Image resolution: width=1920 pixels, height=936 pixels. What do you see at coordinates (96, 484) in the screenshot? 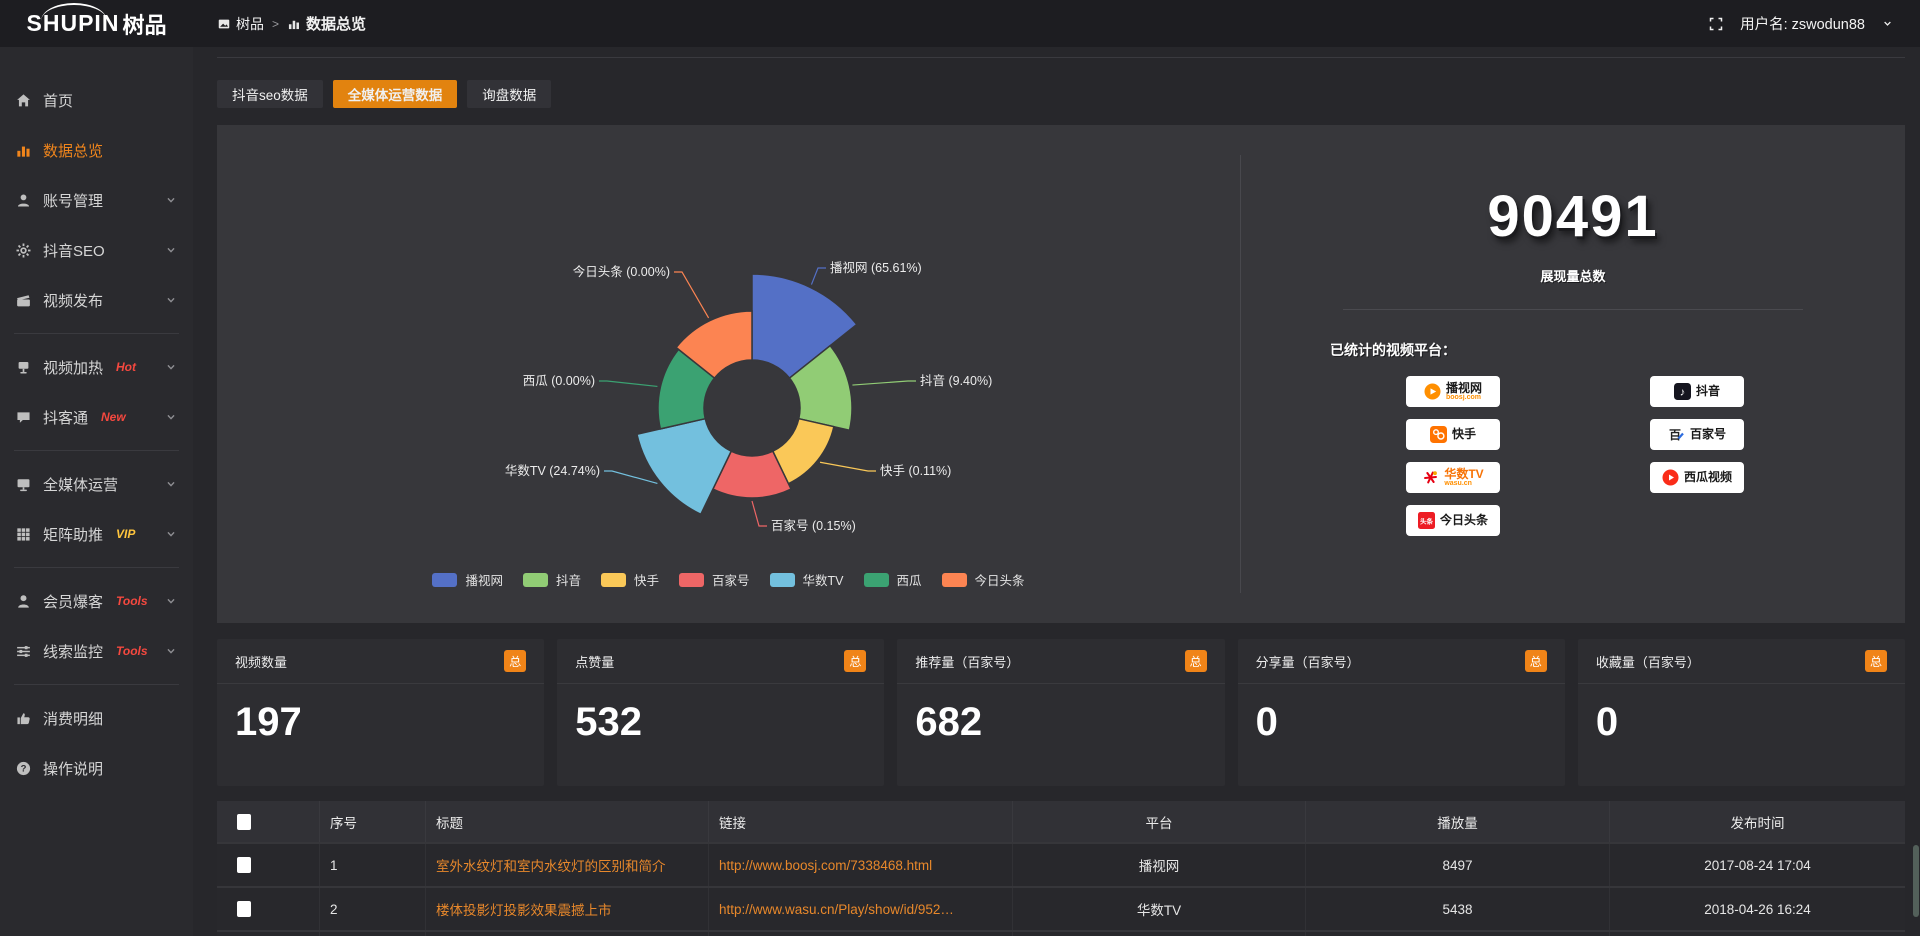
I see `sidebar-item-全媒体运营: 全媒体运营` at bounding box center [96, 484].